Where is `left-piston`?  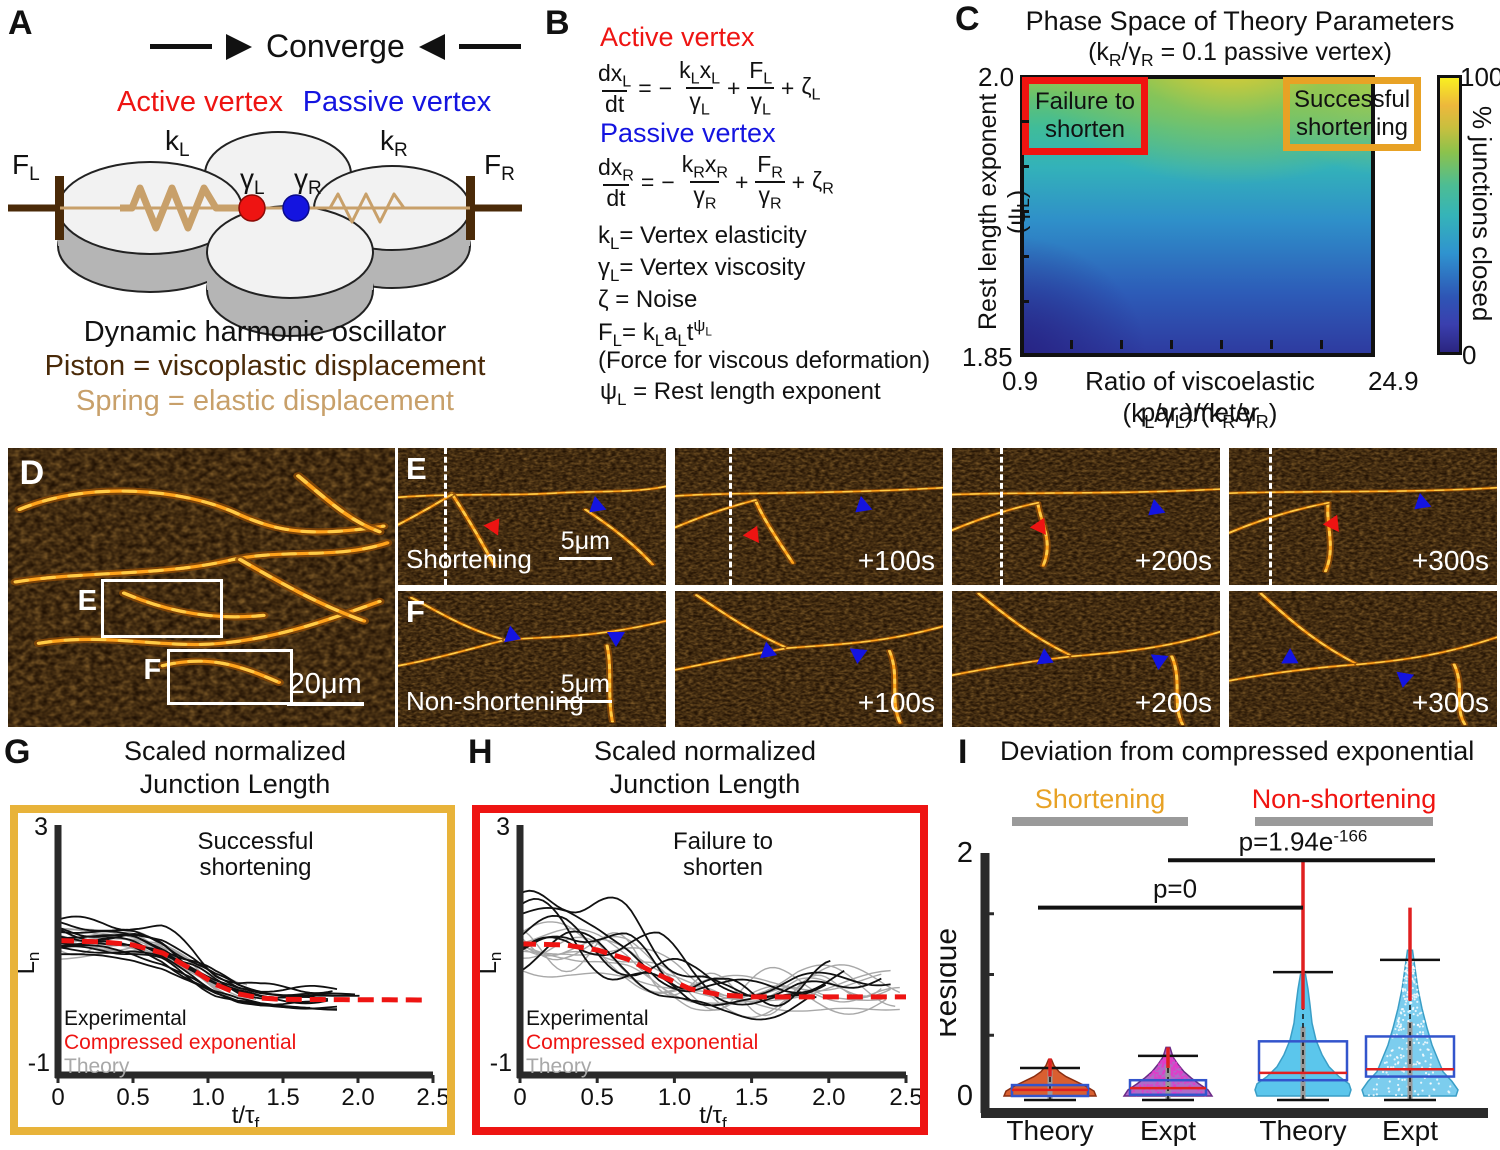
left-piston is located at coordinates (59, 208).